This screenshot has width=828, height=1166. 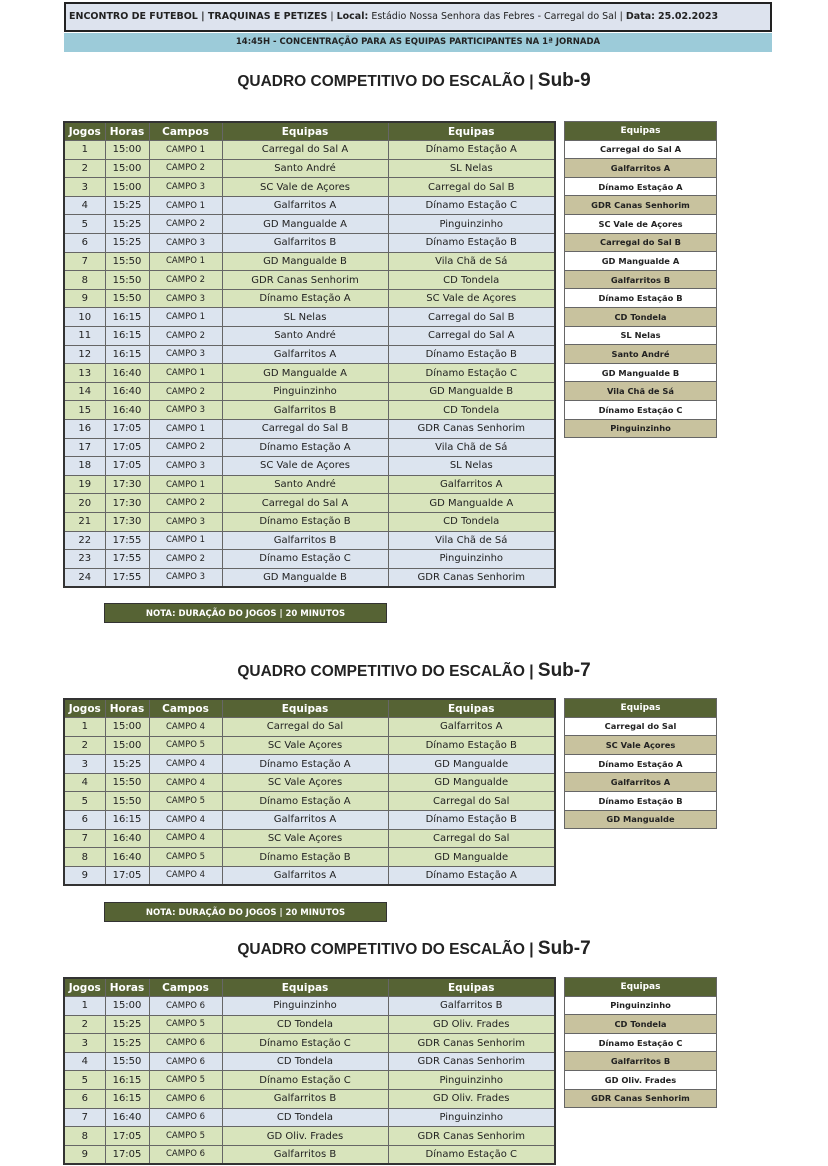 I want to click on game-number: 1, so click(x=84, y=1006).